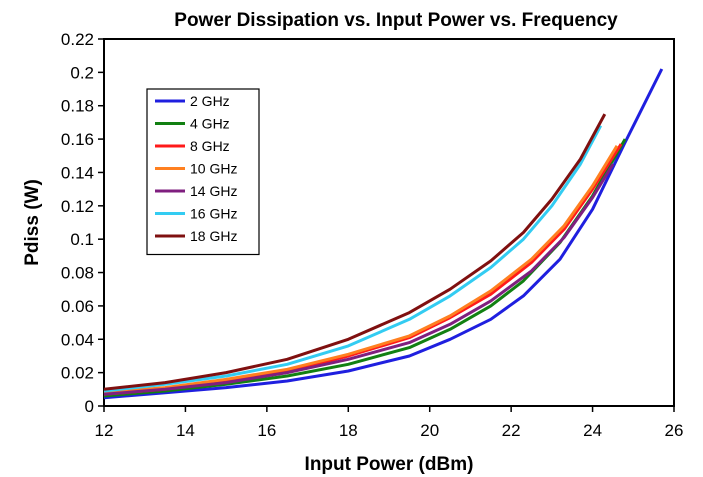 Image resolution: width=703 pixels, height=477 pixels. I want to click on y-tick-label: 0.04, so click(77, 339).